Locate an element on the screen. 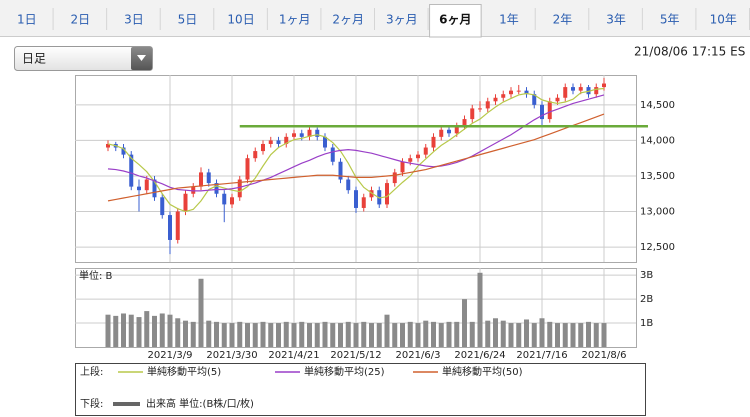 The image size is (750, 417). dropdown-text: 日足 is located at coordinates (34, 59).